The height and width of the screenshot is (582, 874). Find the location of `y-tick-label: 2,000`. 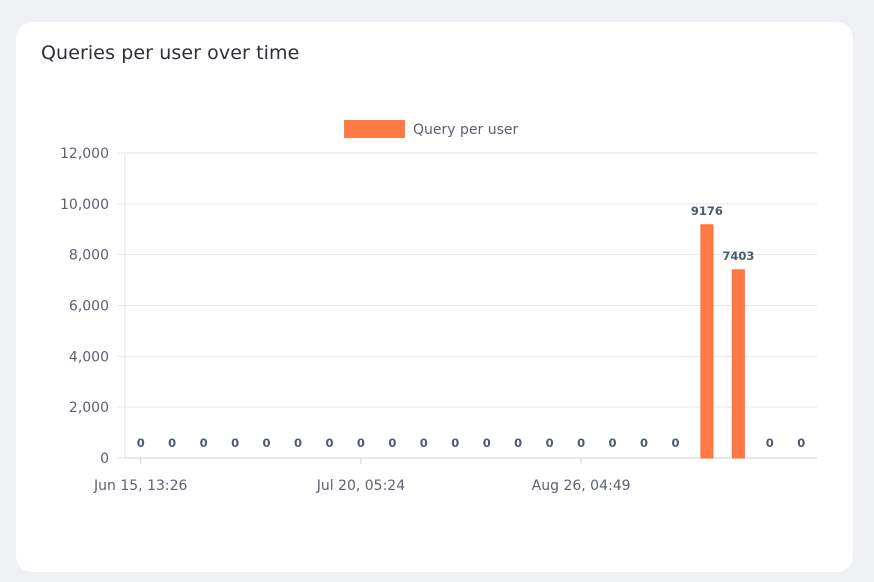

y-tick-label: 2,000 is located at coordinates (89, 408).